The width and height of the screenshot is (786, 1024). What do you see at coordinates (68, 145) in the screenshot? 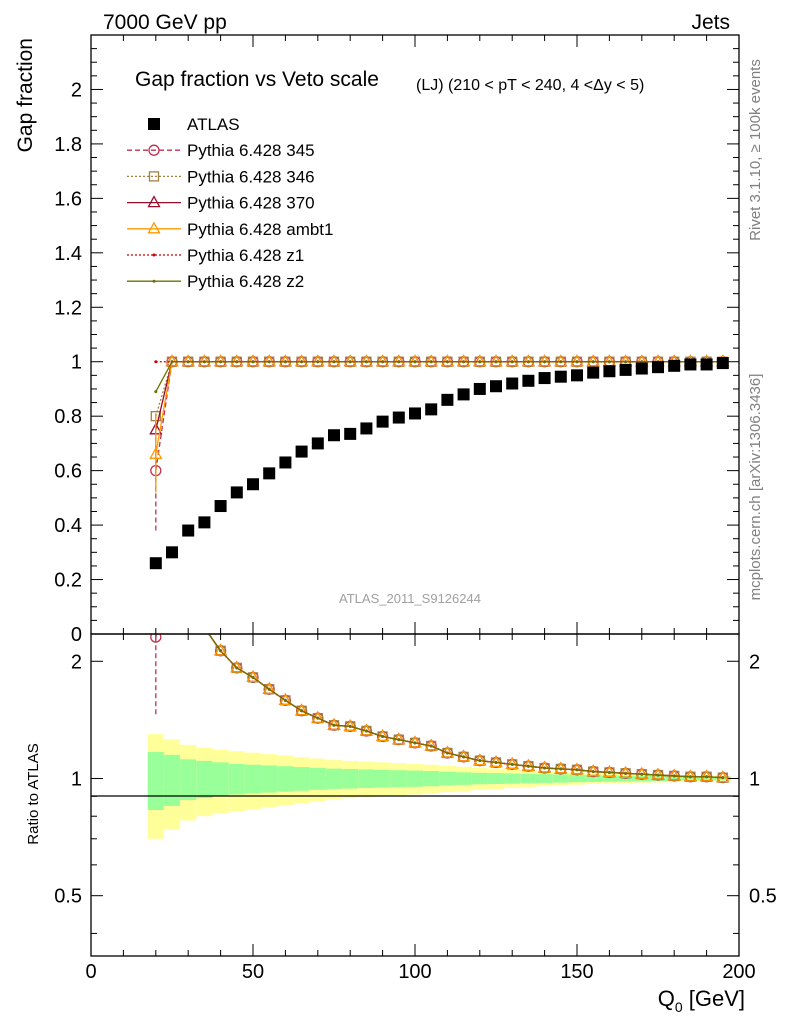
I see `y-tick-label-main: 1.8` at bounding box center [68, 145].